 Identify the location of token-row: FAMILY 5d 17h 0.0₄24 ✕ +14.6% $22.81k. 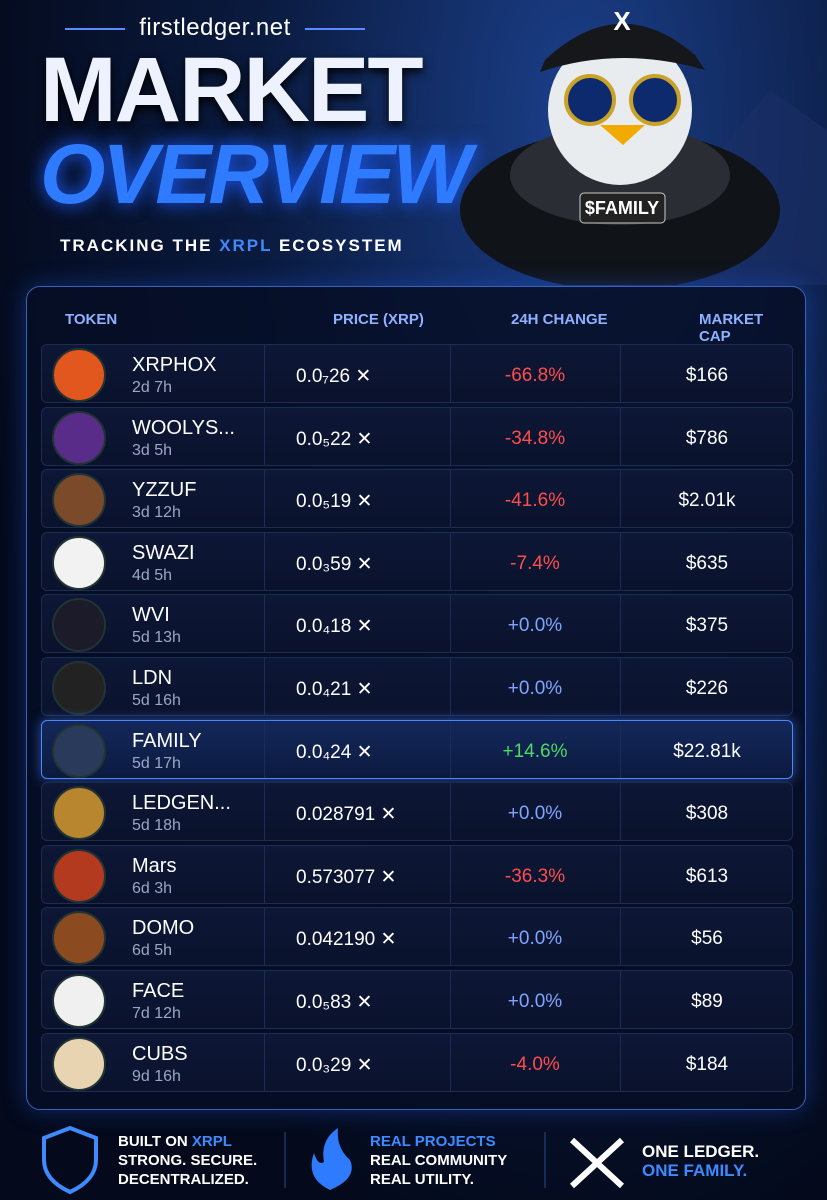
(417, 749).